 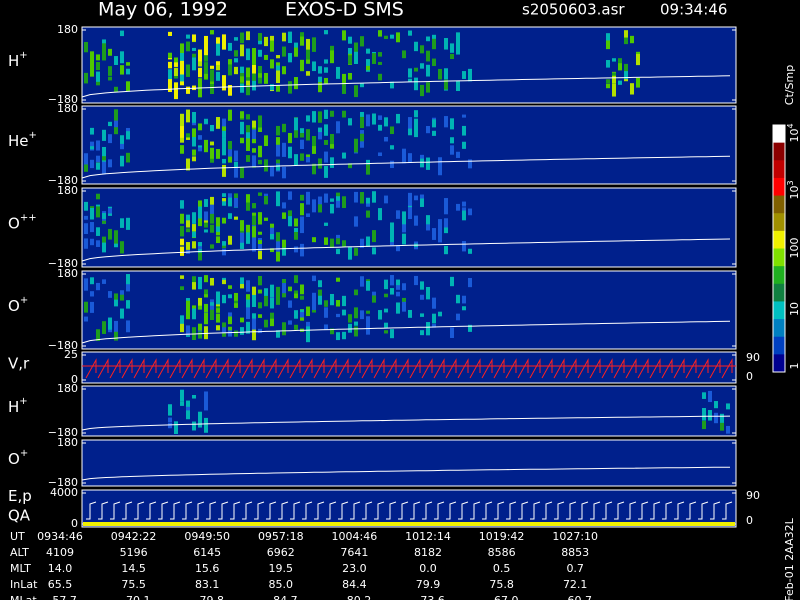 What do you see at coordinates (575, 584) in the screenshot?
I see `cell: 72.1` at bounding box center [575, 584].